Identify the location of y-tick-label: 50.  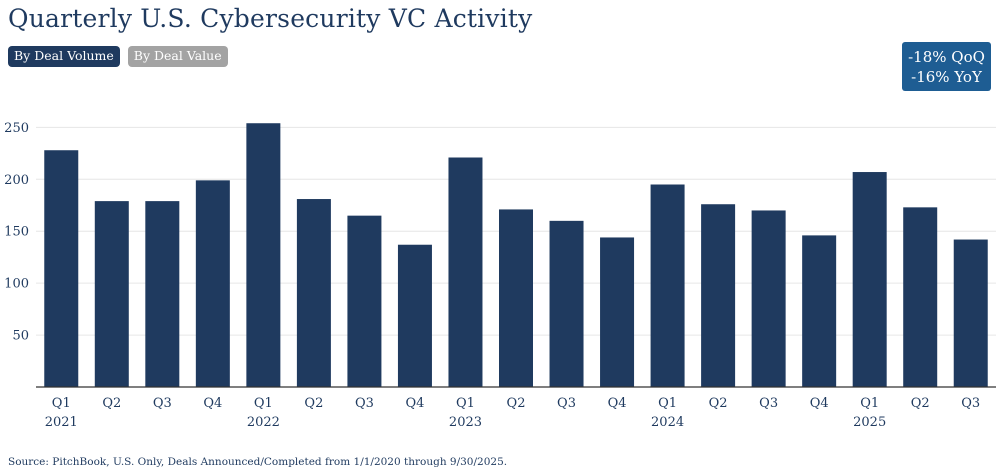
(20, 336).